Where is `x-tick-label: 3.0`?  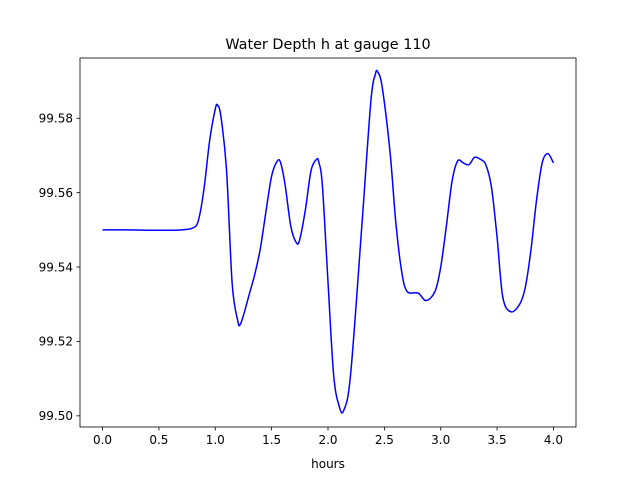 x-tick-label: 3.0 is located at coordinates (440, 440).